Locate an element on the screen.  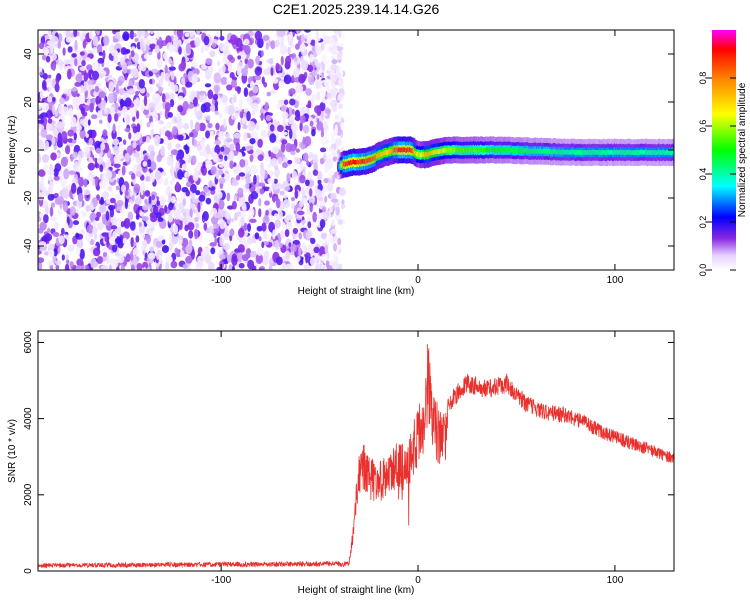
spectrogram-y-tick-label: -40 is located at coordinates (28, 245).